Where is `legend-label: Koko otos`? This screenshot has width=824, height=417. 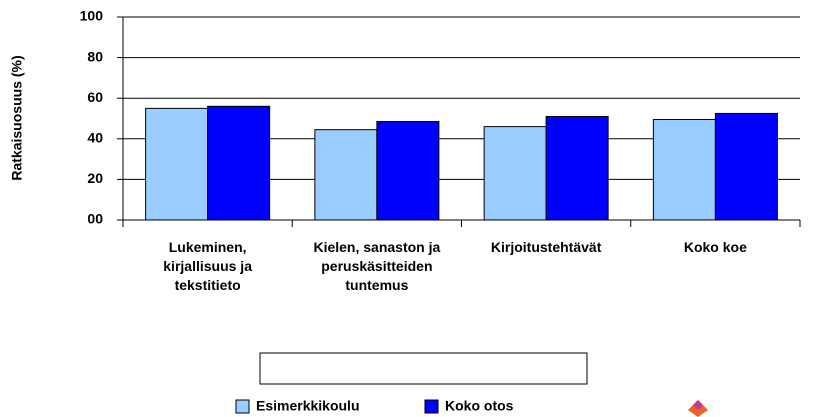 legend-label: Koko otos is located at coordinates (479, 406).